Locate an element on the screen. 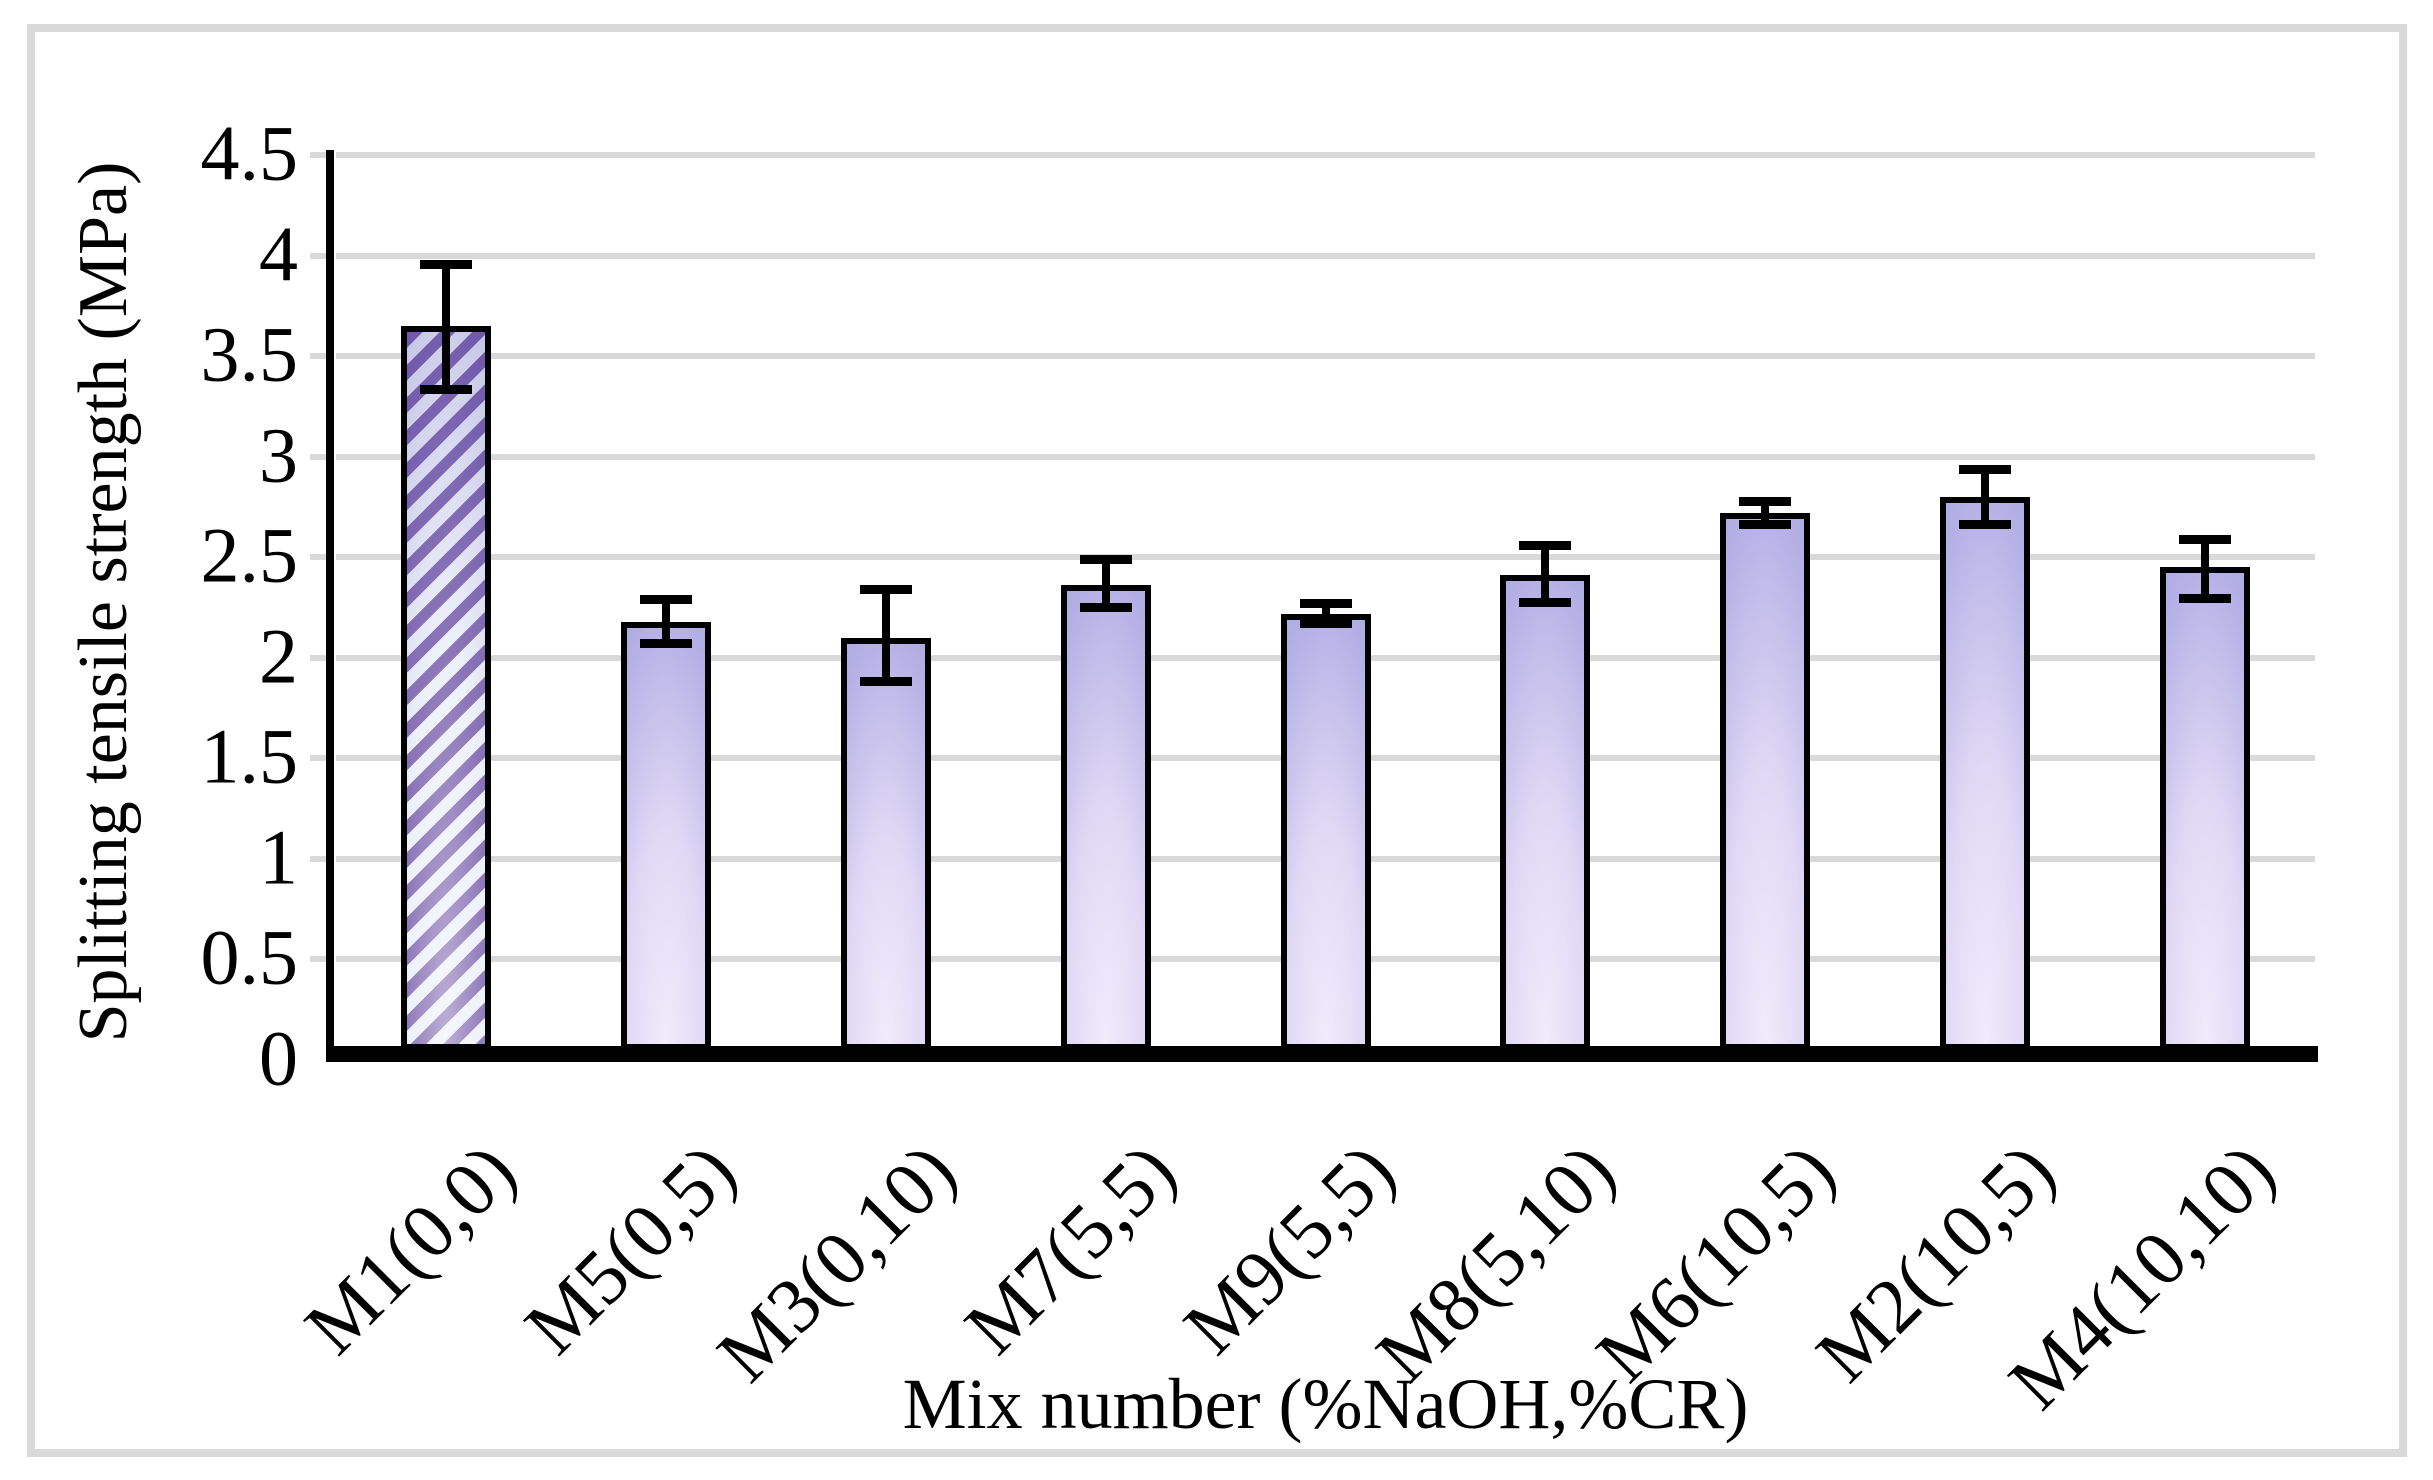 This screenshot has width=2433, height=1480. y-tick-label-2.5: 2.5 is located at coordinates (249, 555).